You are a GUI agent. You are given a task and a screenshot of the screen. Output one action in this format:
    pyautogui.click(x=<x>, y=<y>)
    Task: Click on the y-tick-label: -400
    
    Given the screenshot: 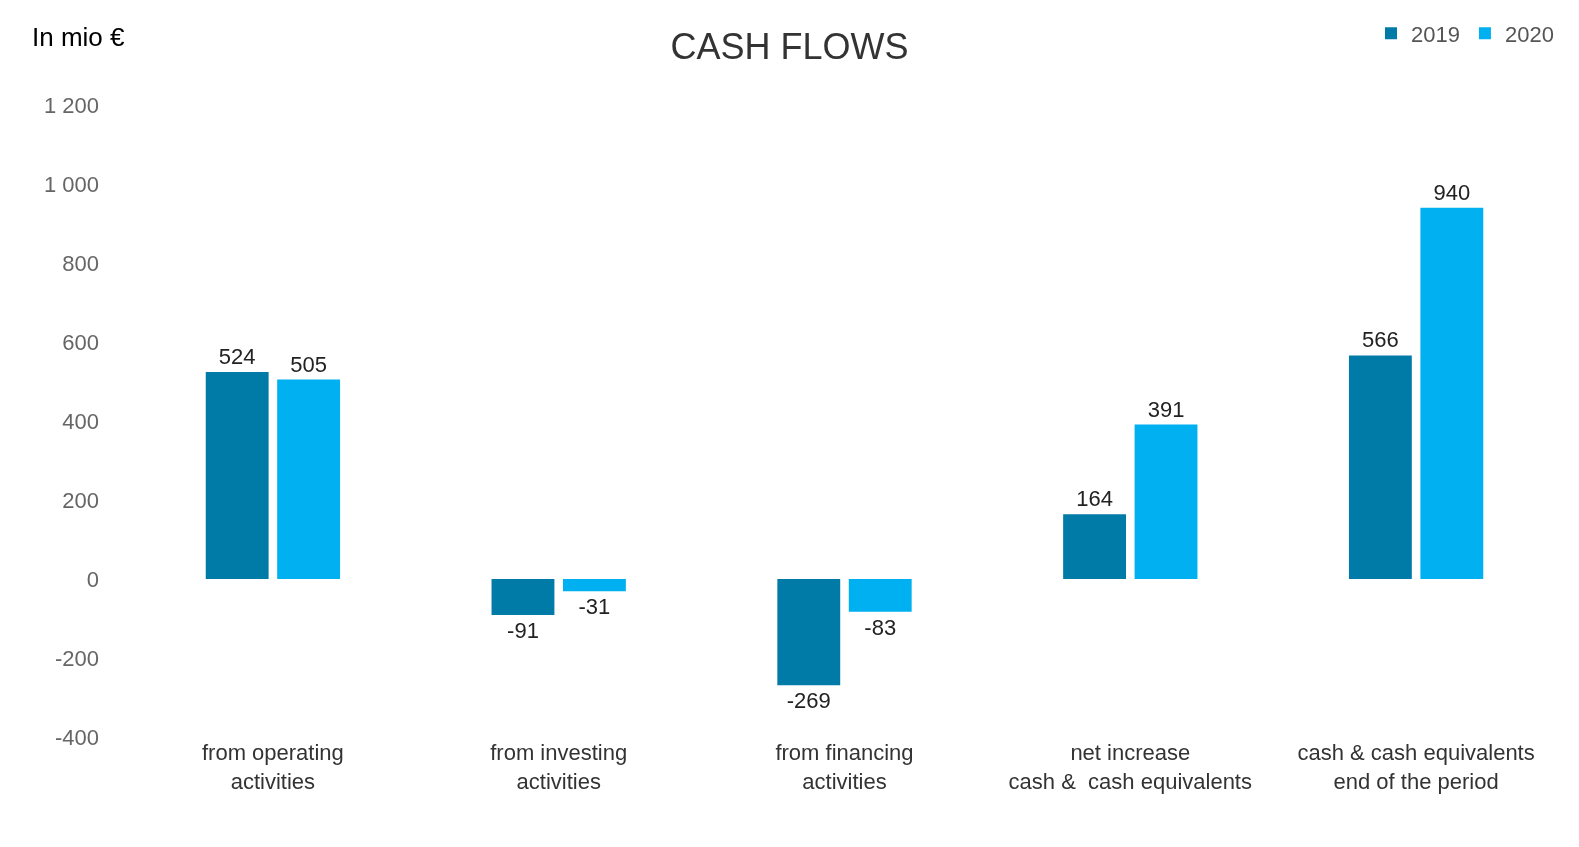 What is the action you would take?
    pyautogui.click(x=76, y=737)
    